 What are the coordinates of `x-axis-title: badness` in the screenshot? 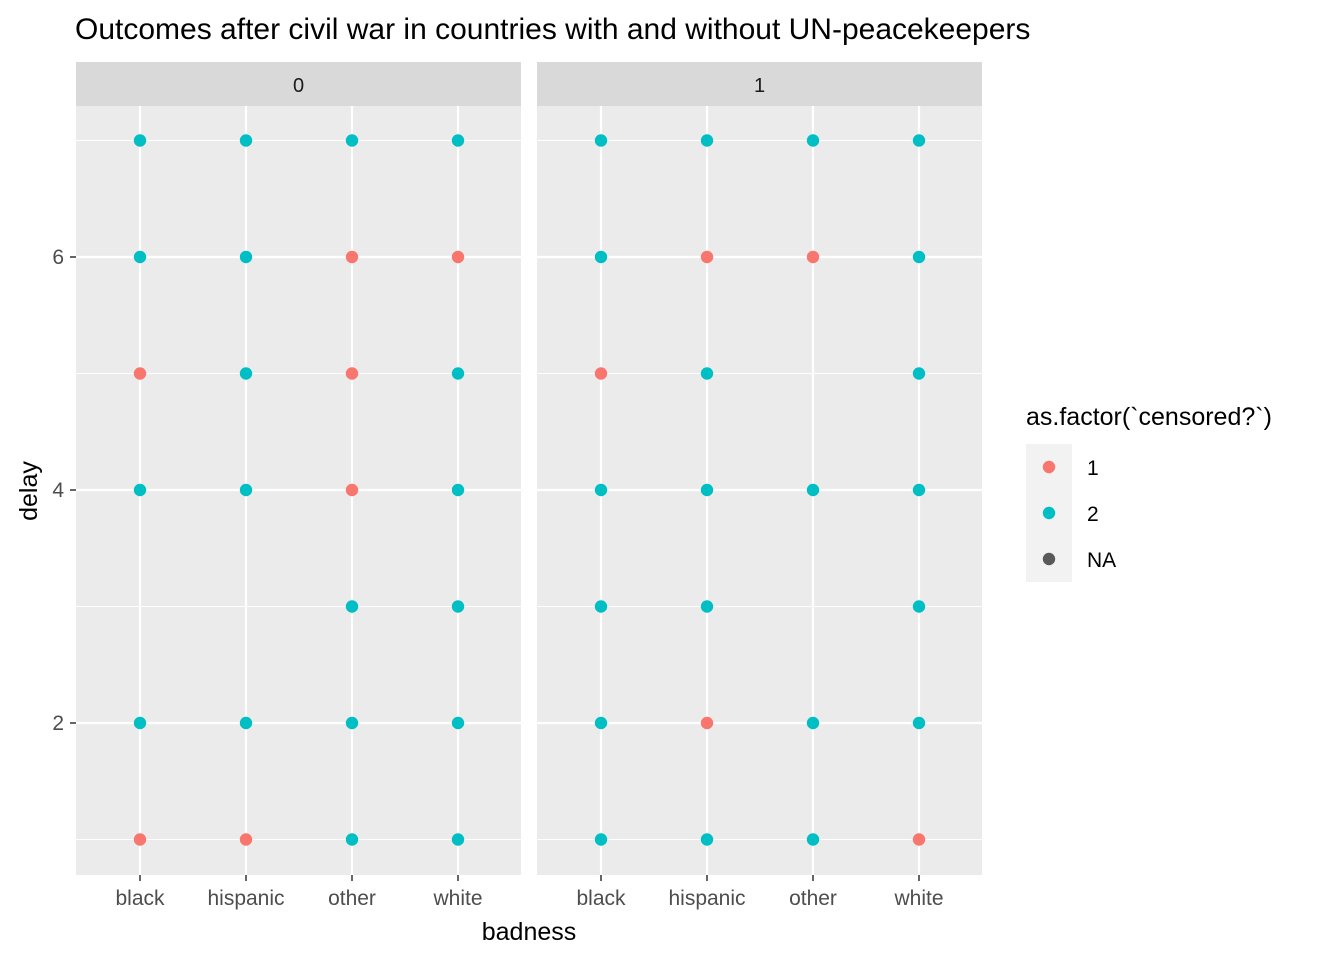 It's located at (529, 932).